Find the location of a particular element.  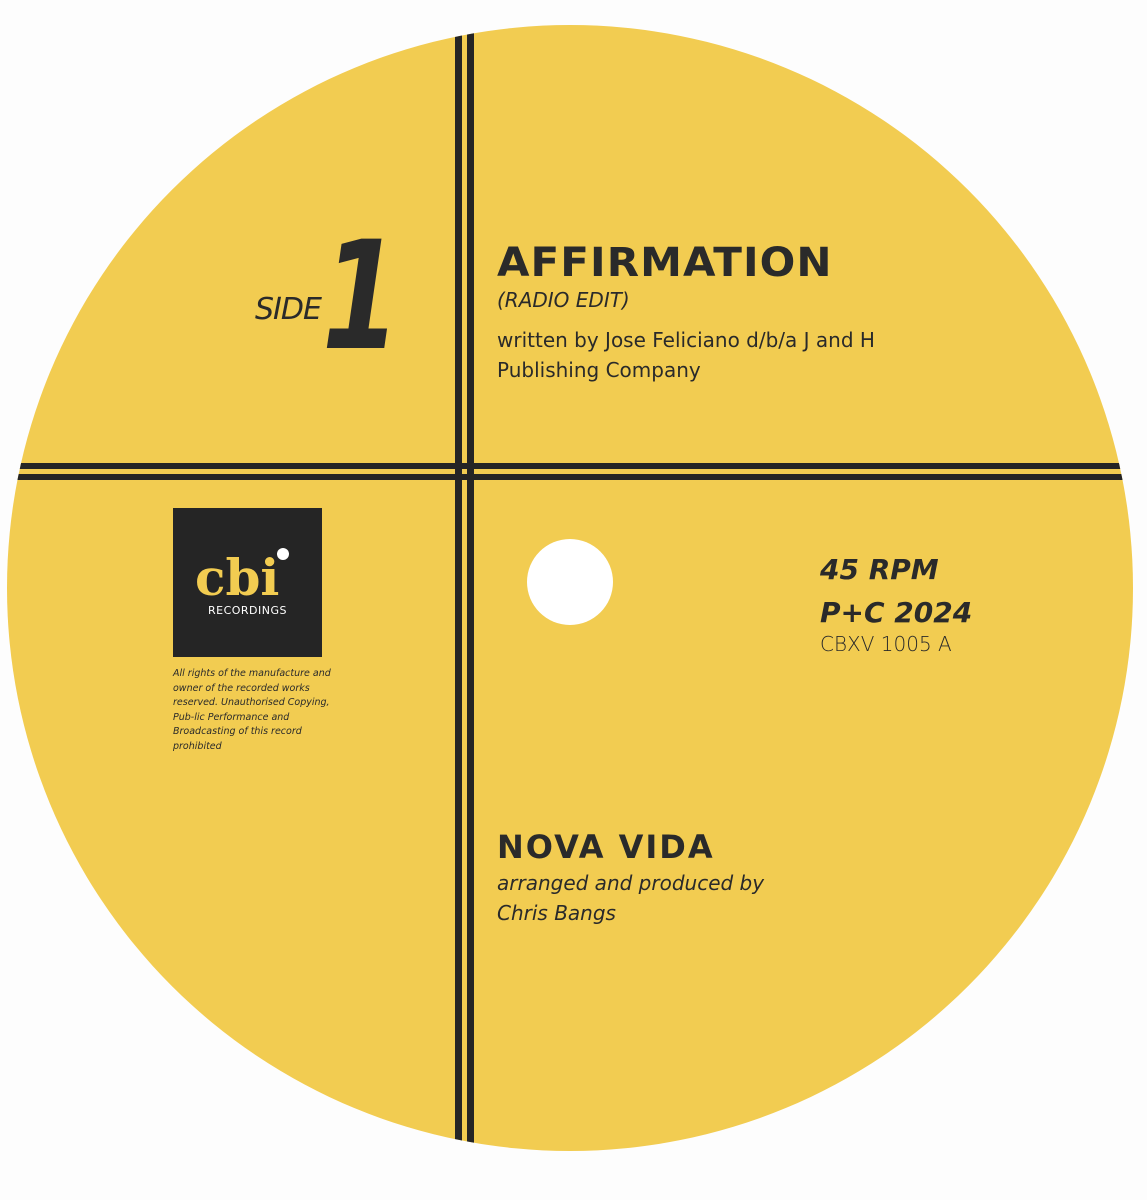

track-version: (RADIO EDIT) is located at coordinates (563, 300).